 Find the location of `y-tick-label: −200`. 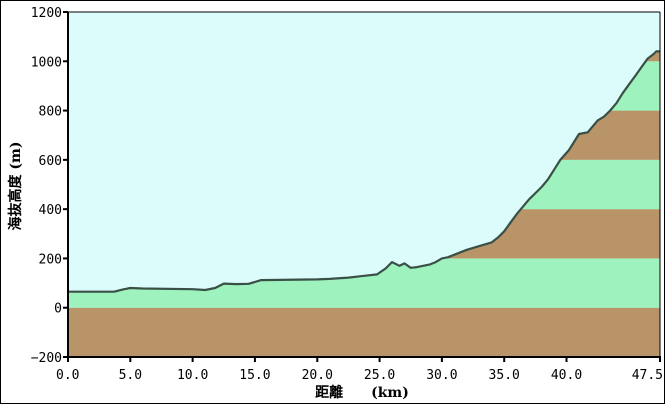

y-tick-label: −200 is located at coordinates (46, 358).